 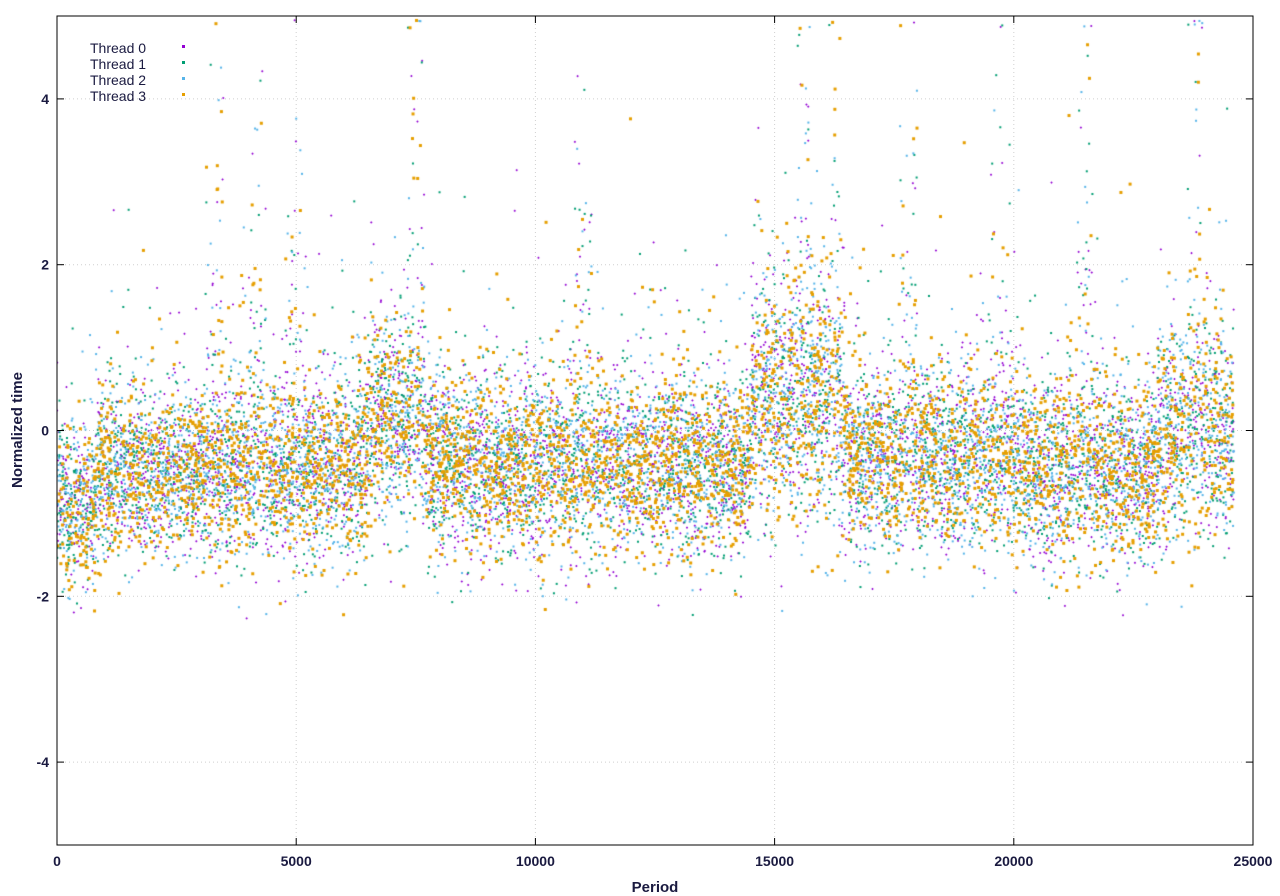 I want to click on x-tick-label: 0, so click(x=57, y=861).